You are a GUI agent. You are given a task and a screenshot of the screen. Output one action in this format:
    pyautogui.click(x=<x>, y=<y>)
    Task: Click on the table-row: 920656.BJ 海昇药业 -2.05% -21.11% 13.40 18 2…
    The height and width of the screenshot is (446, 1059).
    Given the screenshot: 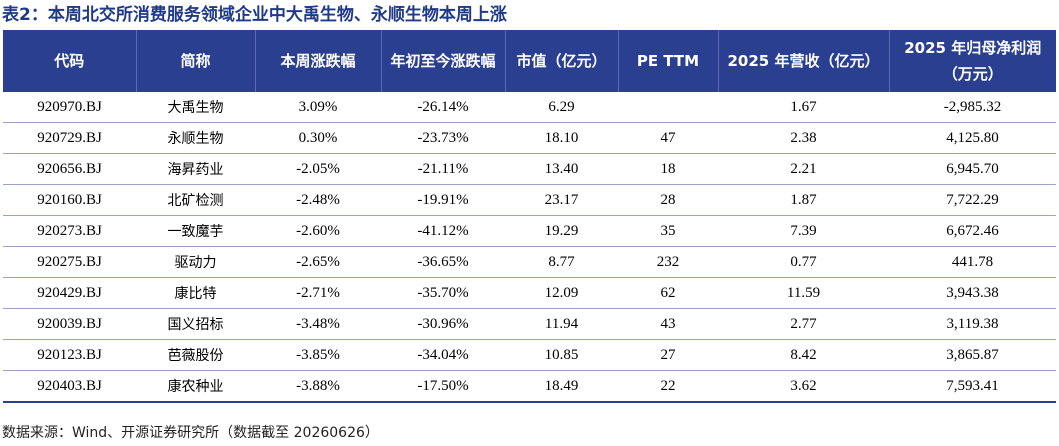 What is the action you would take?
    pyautogui.click(x=529, y=169)
    